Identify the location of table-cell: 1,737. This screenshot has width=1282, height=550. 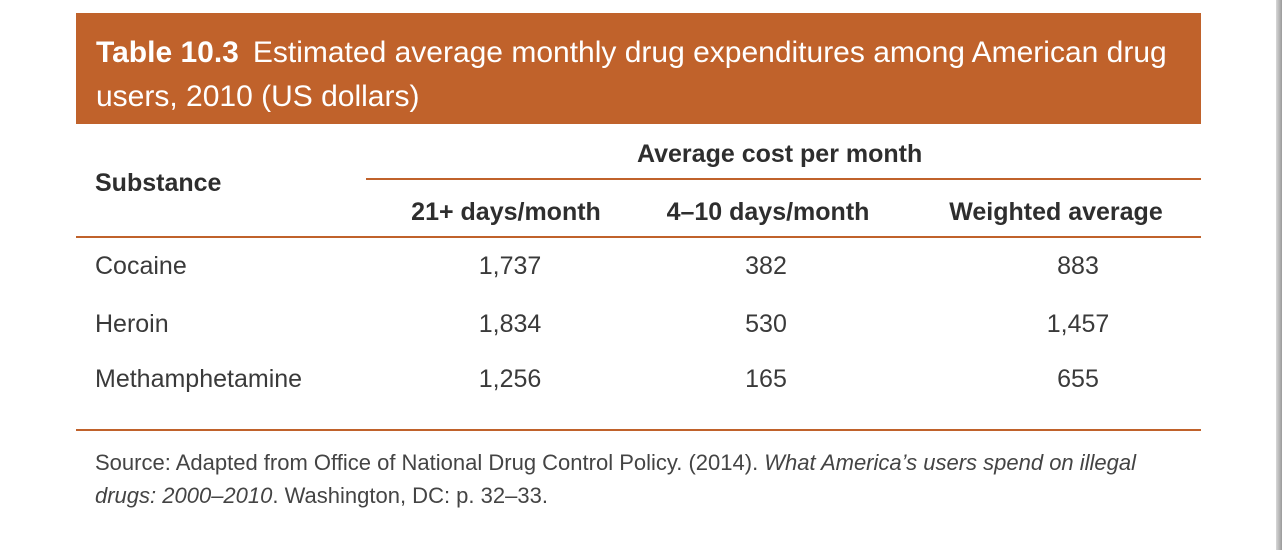
(510, 266).